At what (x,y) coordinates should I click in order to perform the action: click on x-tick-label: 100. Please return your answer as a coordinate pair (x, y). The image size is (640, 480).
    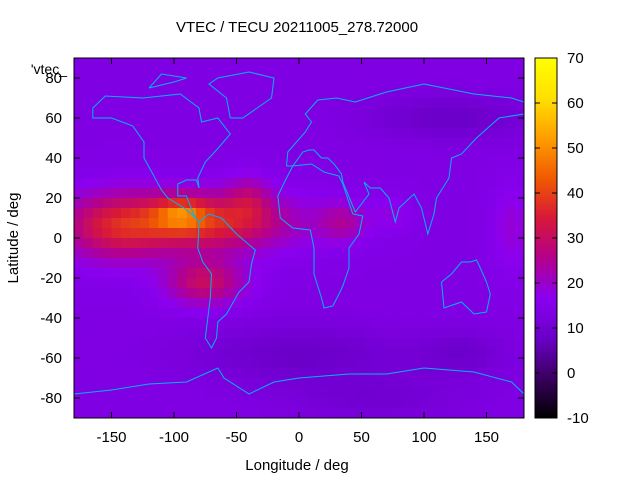
    Looking at the image, I should click on (423, 437).